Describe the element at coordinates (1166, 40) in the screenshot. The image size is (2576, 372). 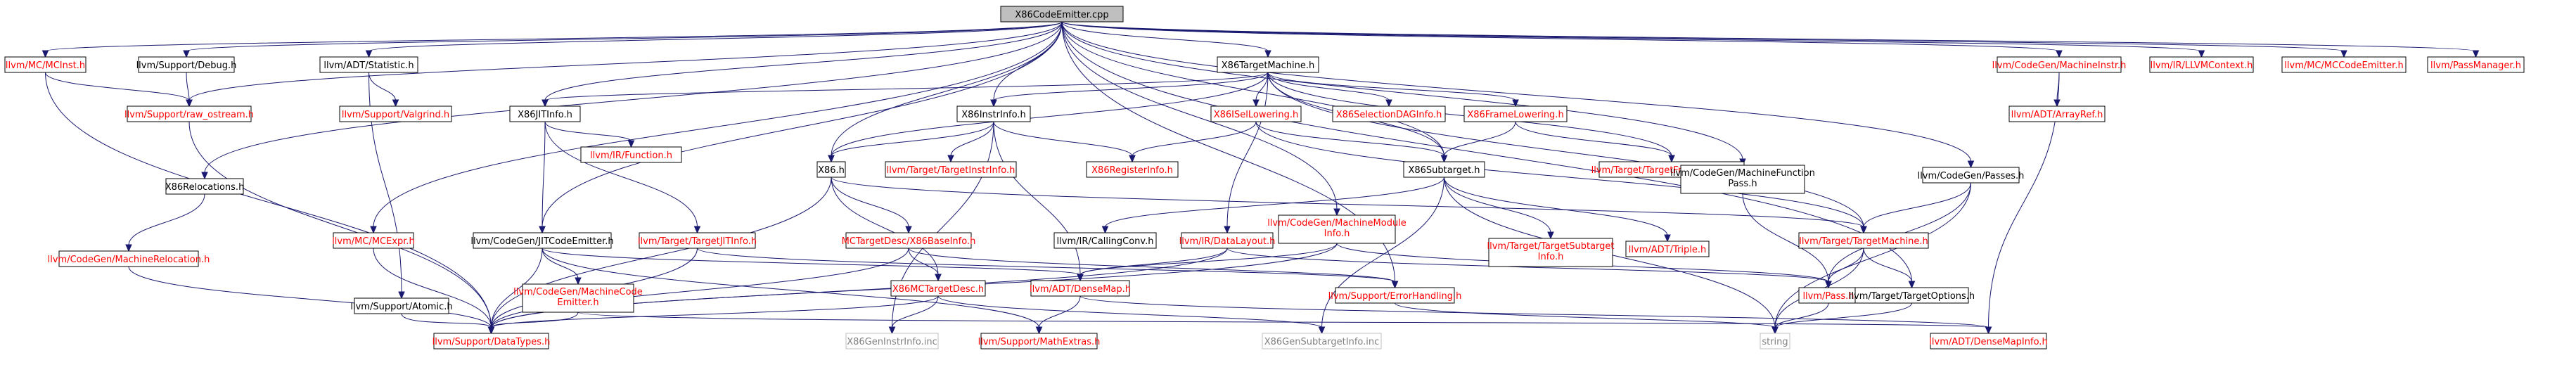
I see `edge-root-to-tm` at that location.